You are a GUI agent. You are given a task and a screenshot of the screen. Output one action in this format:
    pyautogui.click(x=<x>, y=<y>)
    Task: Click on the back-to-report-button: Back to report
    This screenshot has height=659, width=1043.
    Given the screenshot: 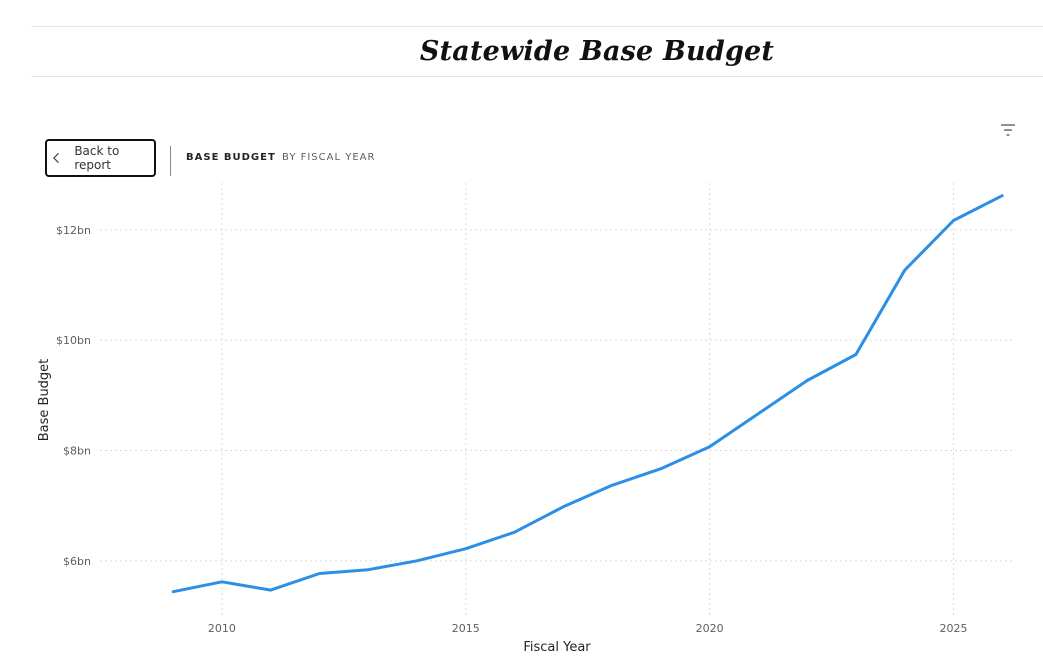 What is the action you would take?
    pyautogui.click(x=100, y=158)
    